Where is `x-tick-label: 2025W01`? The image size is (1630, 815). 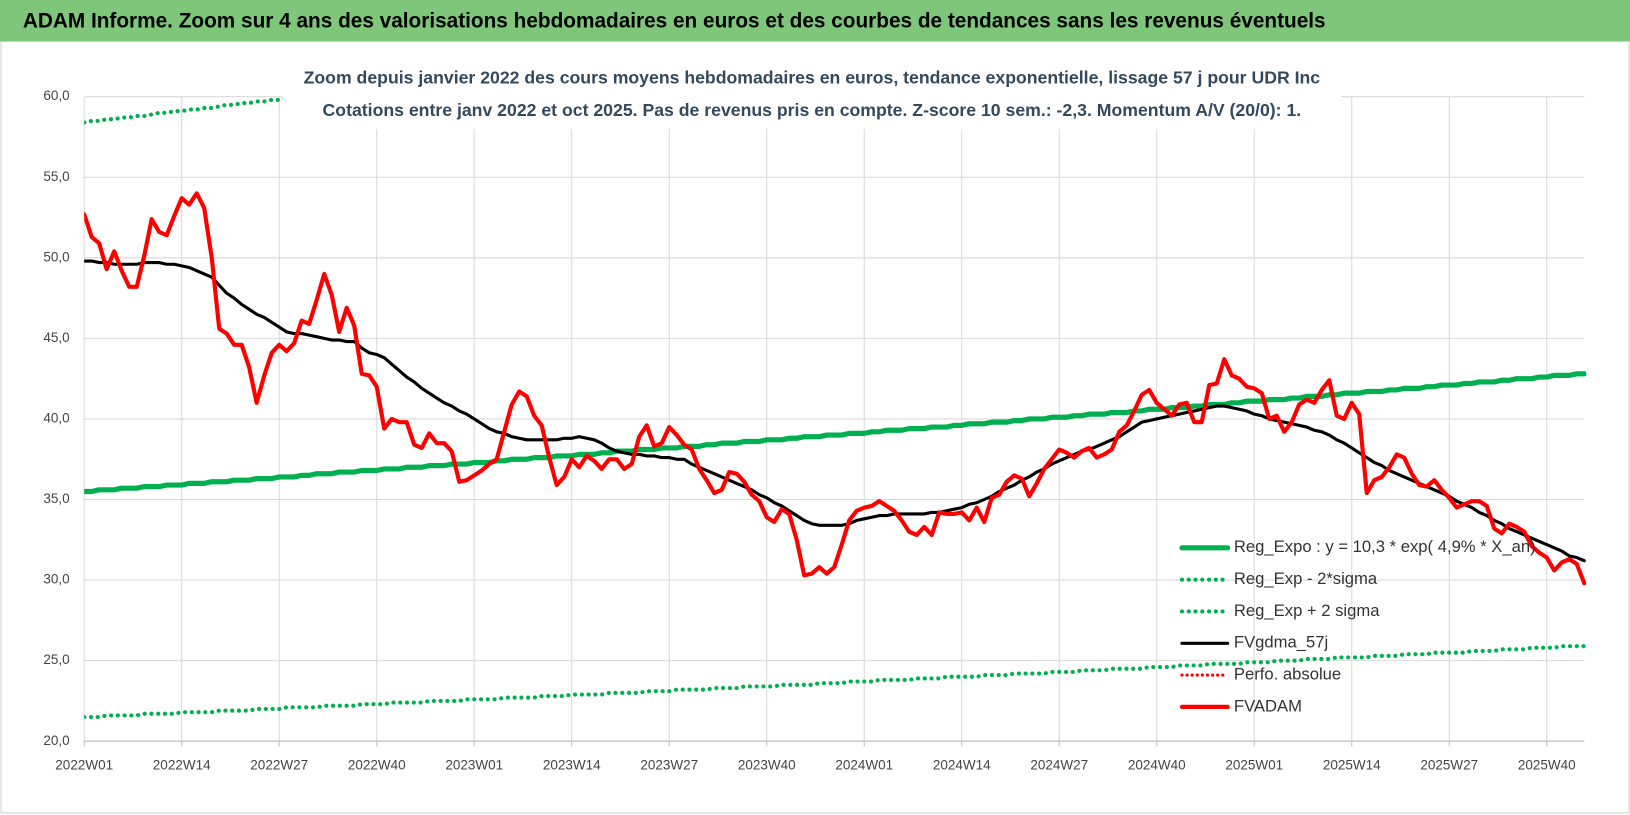 x-tick-label: 2025W01 is located at coordinates (1254, 765).